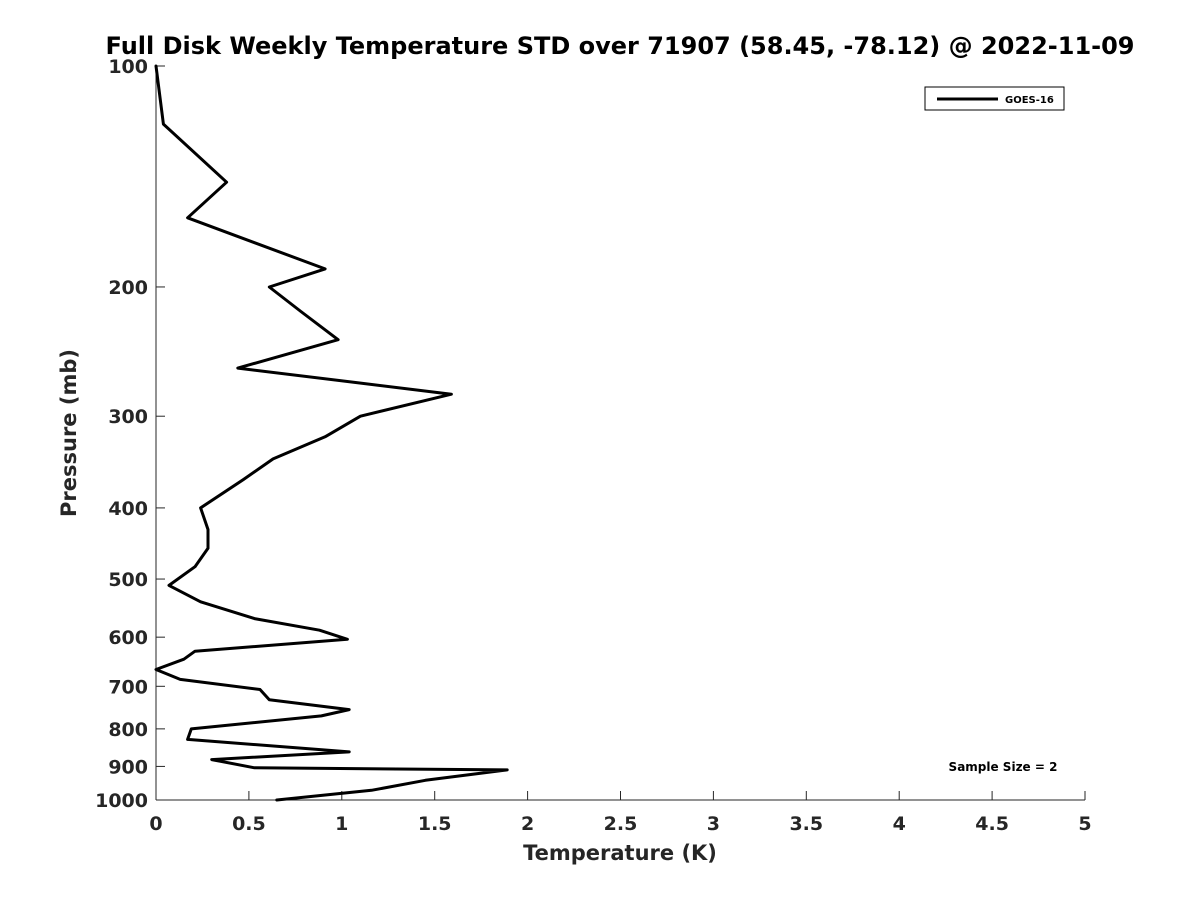  Describe the element at coordinates (1003, 767) in the screenshot. I see `sample-size-annotation: Sample Size = 2` at that location.